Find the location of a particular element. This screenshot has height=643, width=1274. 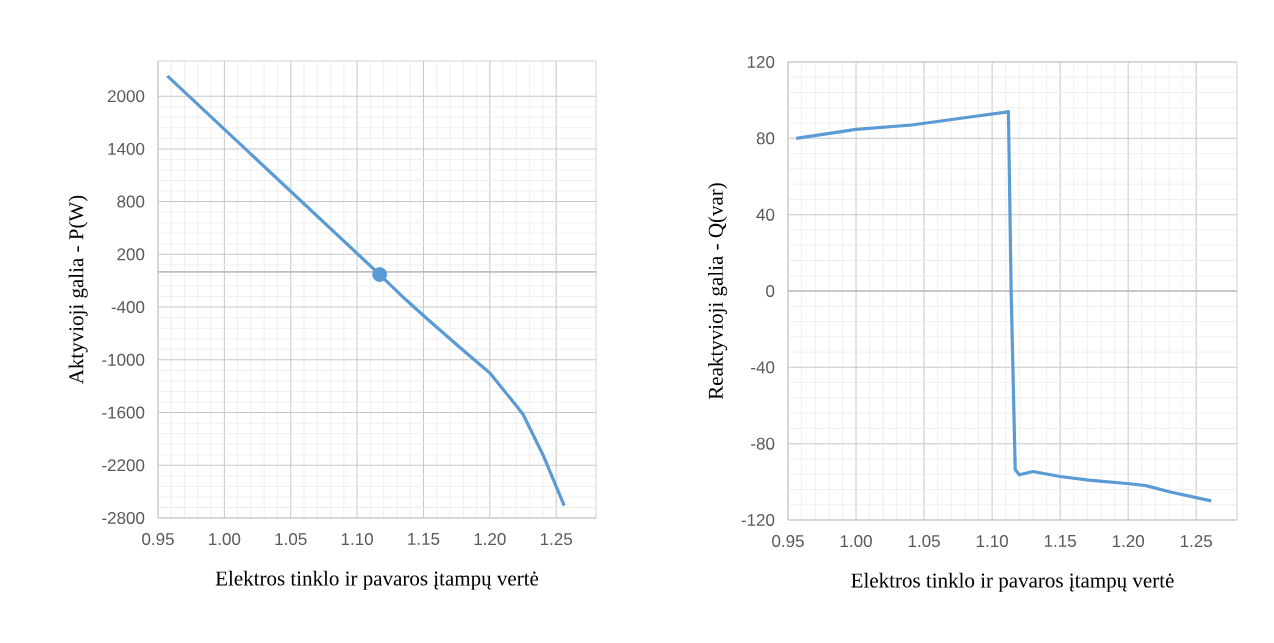

y-tick-label: -2200 is located at coordinates (123, 465).